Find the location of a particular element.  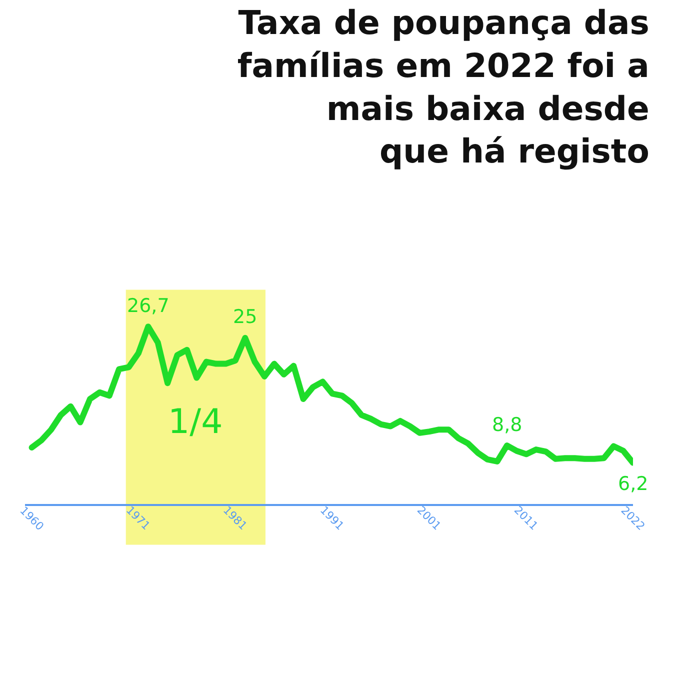

data-label: 25 is located at coordinates (245, 317).